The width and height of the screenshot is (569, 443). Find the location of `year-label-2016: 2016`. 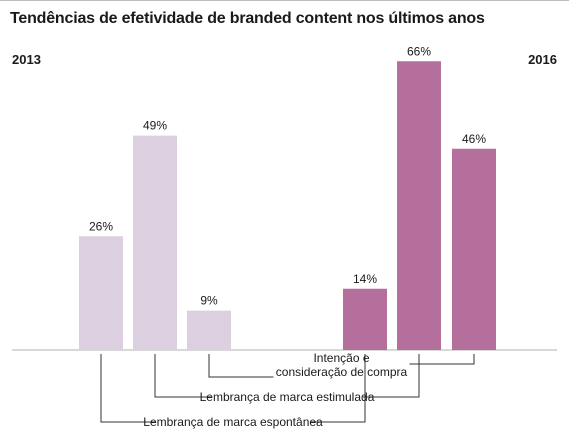

year-label-2016: 2016 is located at coordinates (542, 59).